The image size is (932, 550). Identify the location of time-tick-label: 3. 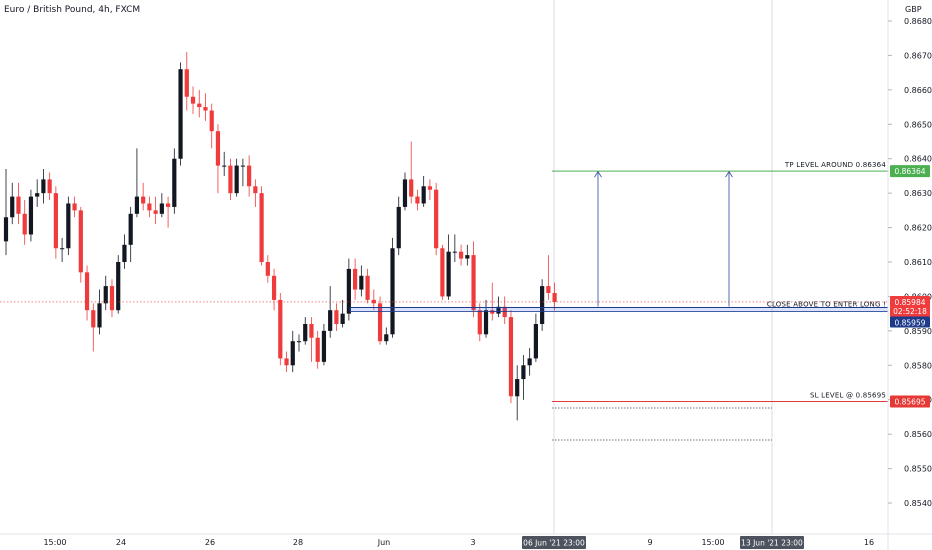
(472, 542).